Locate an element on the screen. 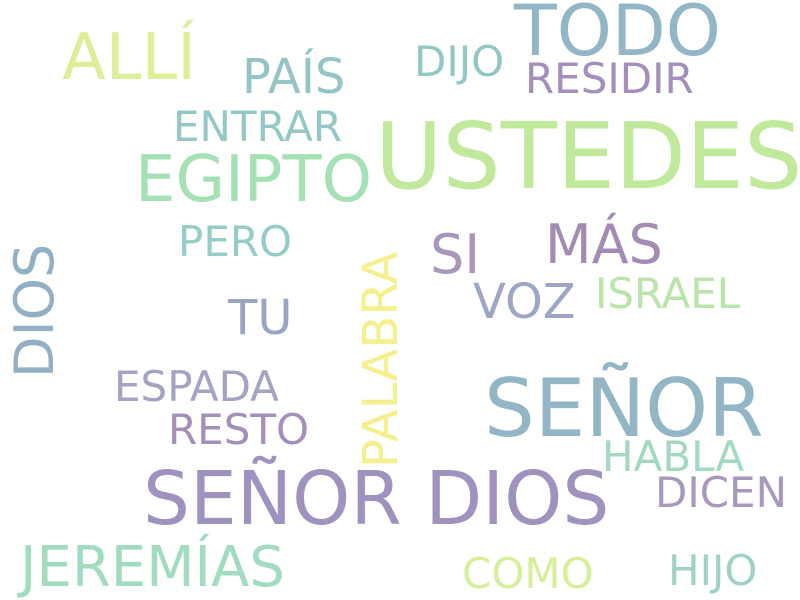 The width and height of the screenshot is (800, 600). word-egipto: EGIPTO is located at coordinates (253, 180).